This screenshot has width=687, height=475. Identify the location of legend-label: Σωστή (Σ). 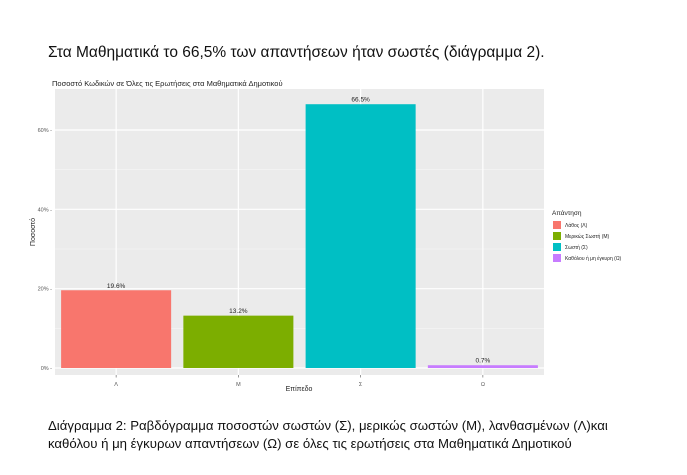
(576, 247).